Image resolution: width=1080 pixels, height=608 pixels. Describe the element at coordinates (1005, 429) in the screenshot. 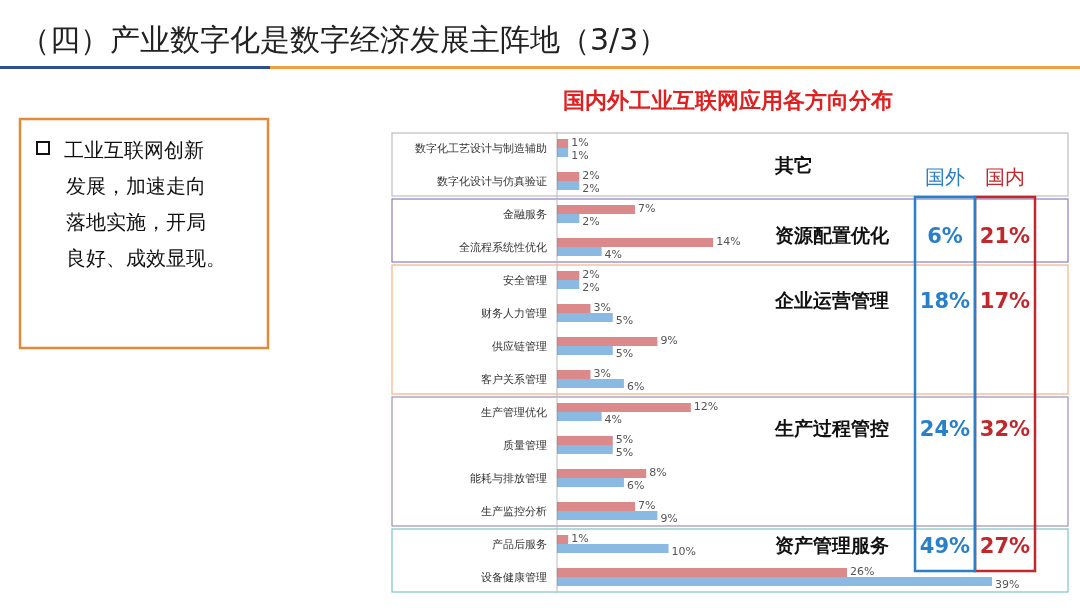

I see `annotation: 32%` at that location.